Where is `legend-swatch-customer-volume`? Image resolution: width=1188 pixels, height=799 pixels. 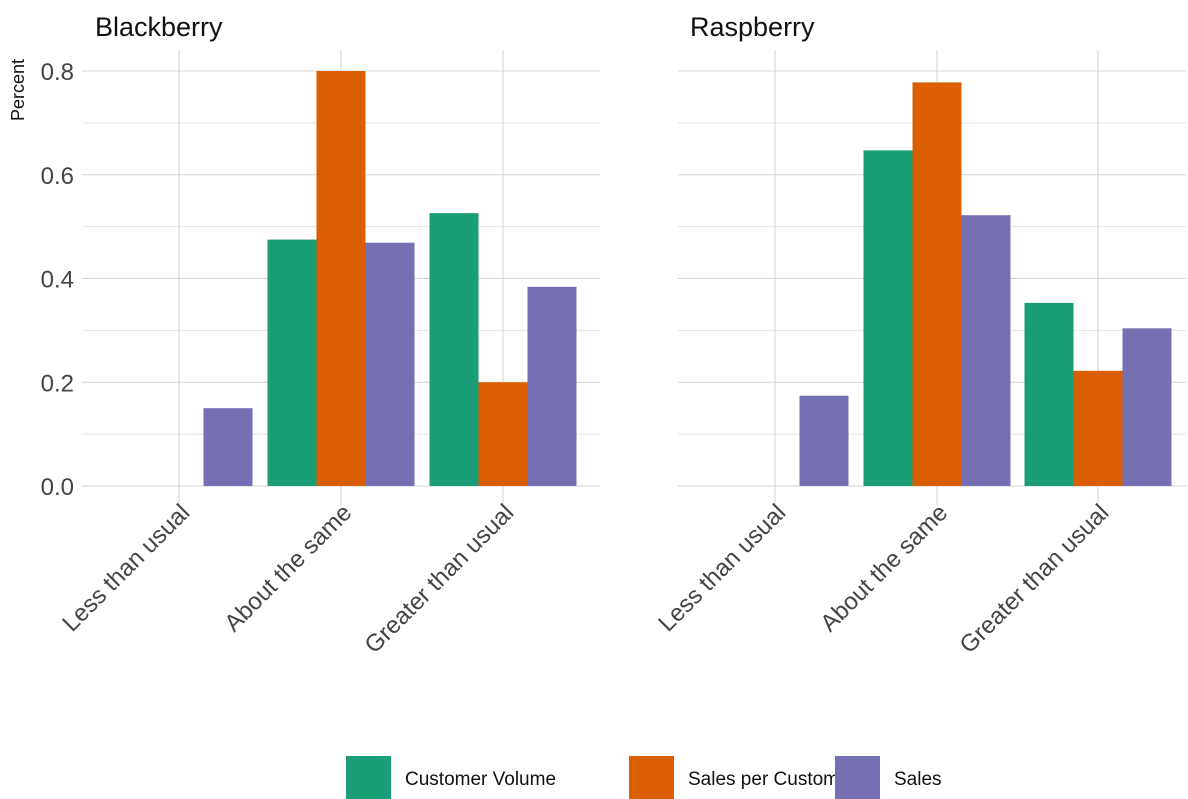 legend-swatch-customer-volume is located at coordinates (368, 777).